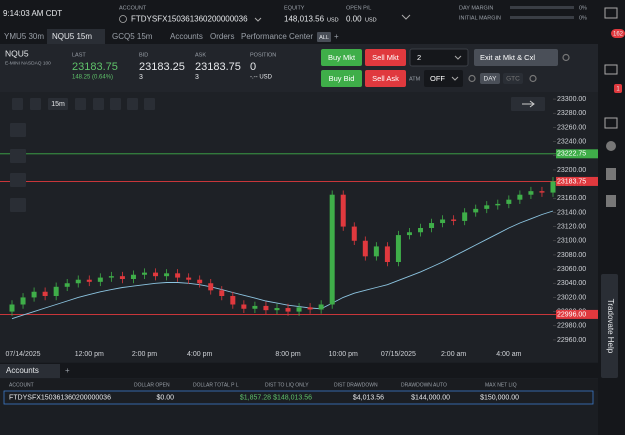 The height and width of the screenshot is (435, 625). I want to click on toggle-label: DAY, so click(491, 79).